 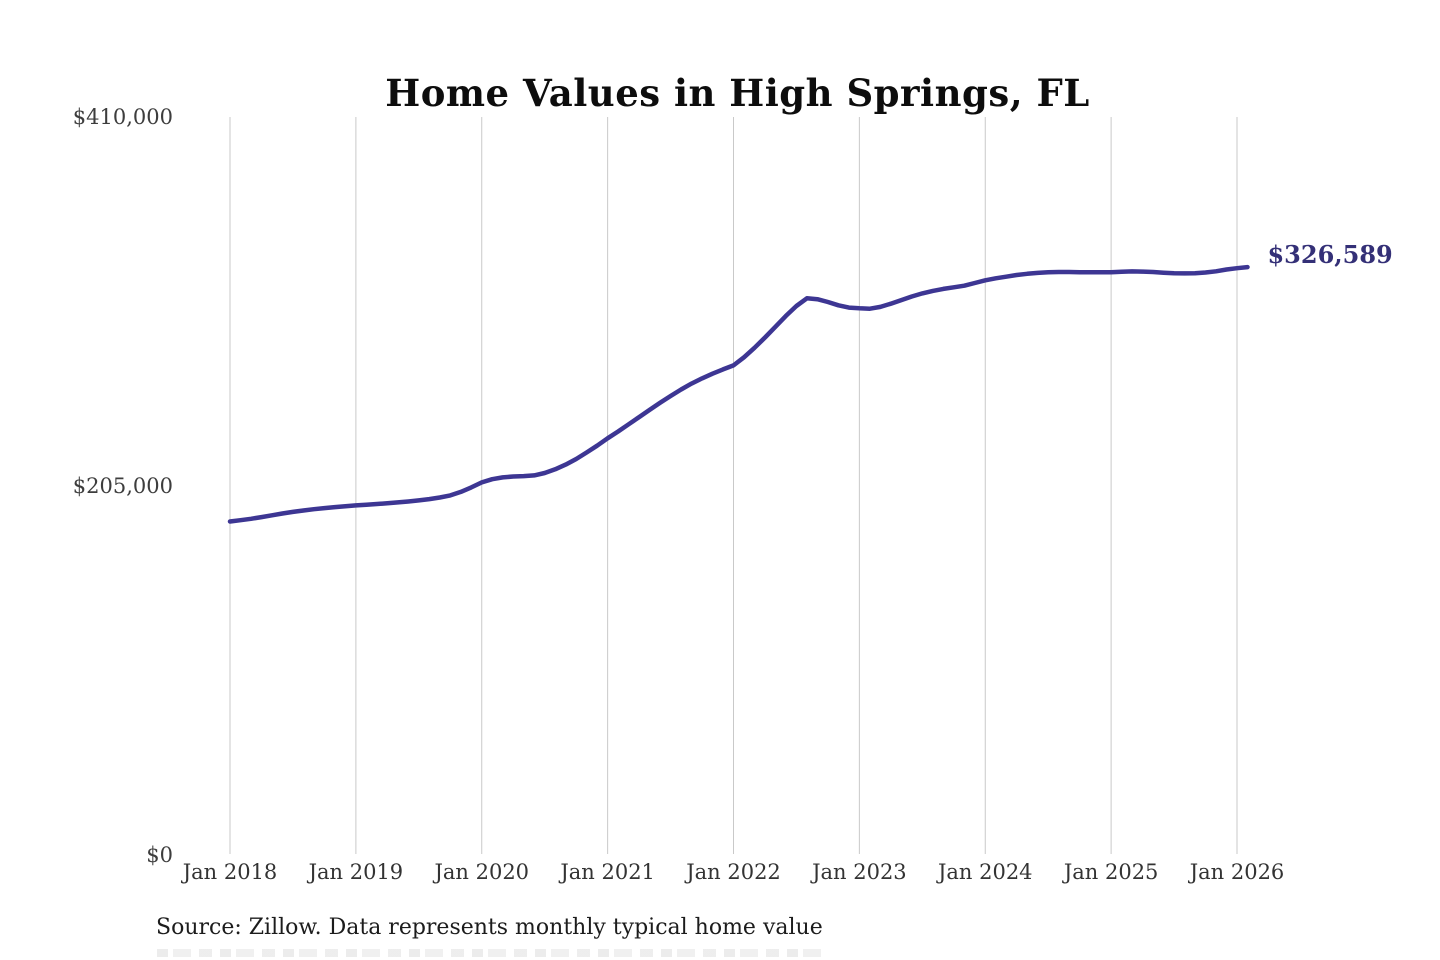 I want to click on y-tick-label: $410,000, so click(x=122, y=117).